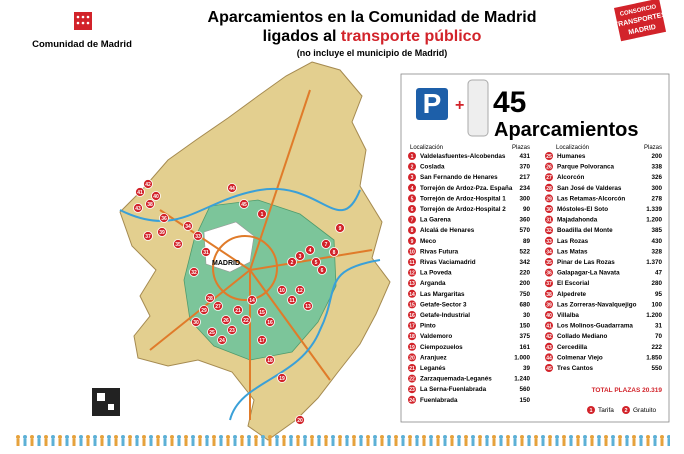 The width and height of the screenshot is (684, 454). What do you see at coordinates (478, 108) in the screenshot?
I see `transport-icons` at bounding box center [478, 108].